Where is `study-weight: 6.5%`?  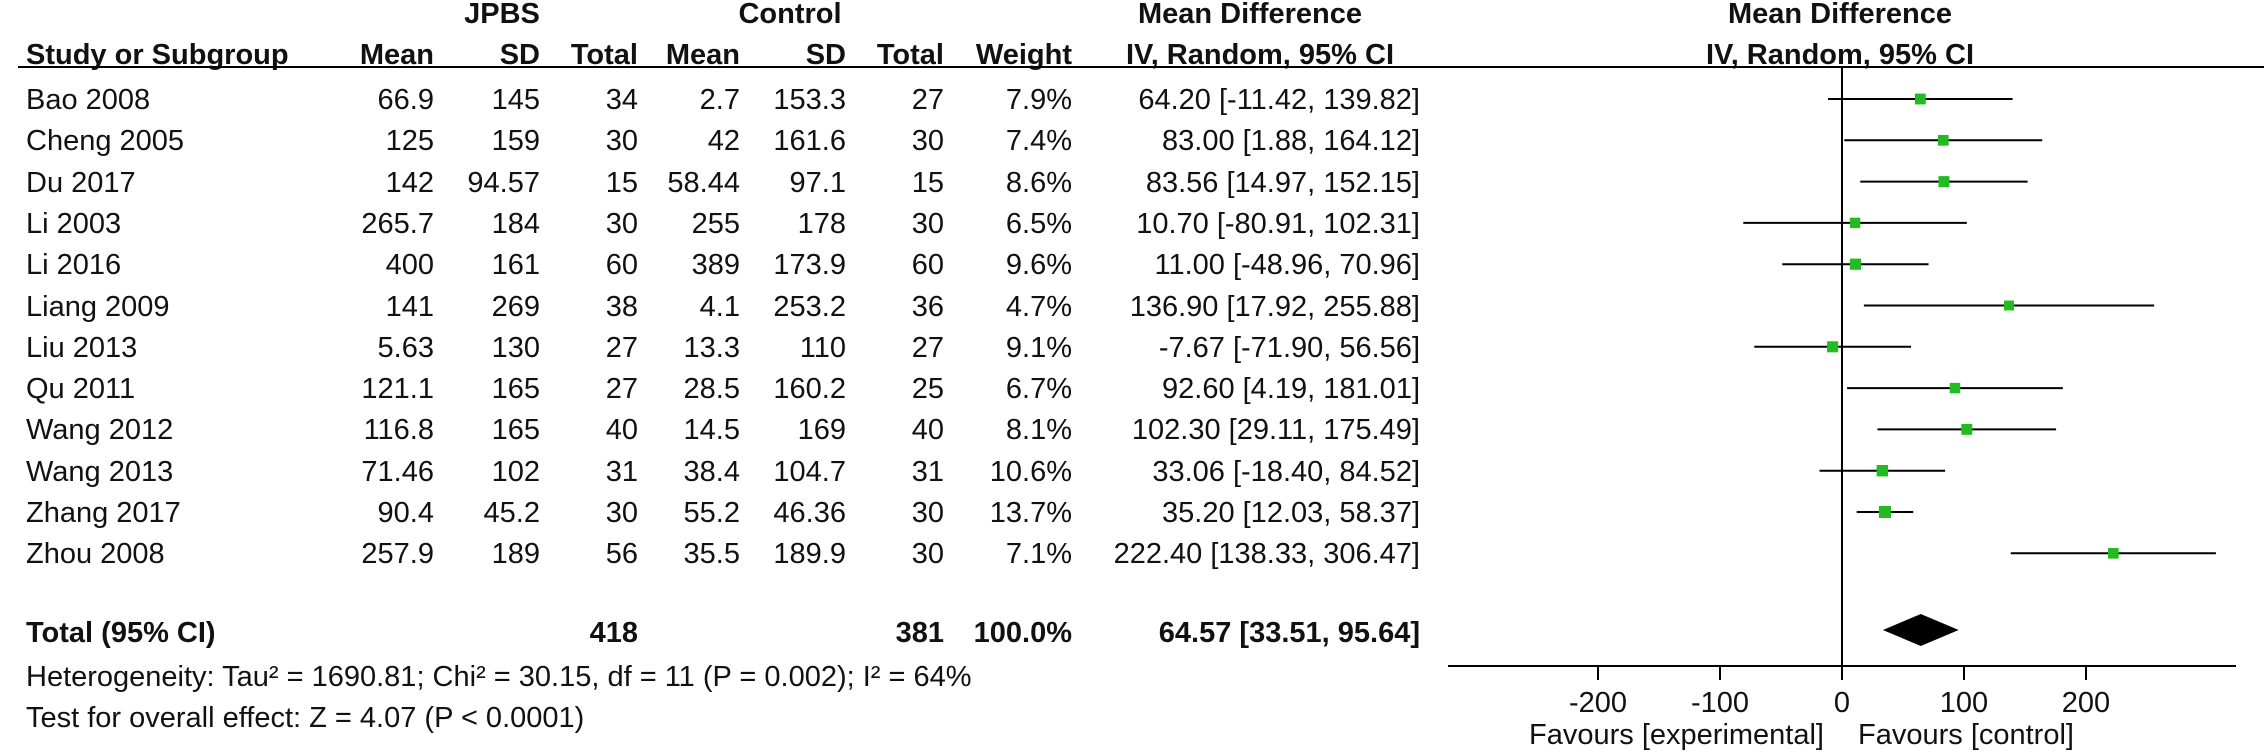 study-weight: 6.5% is located at coordinates (1038, 223).